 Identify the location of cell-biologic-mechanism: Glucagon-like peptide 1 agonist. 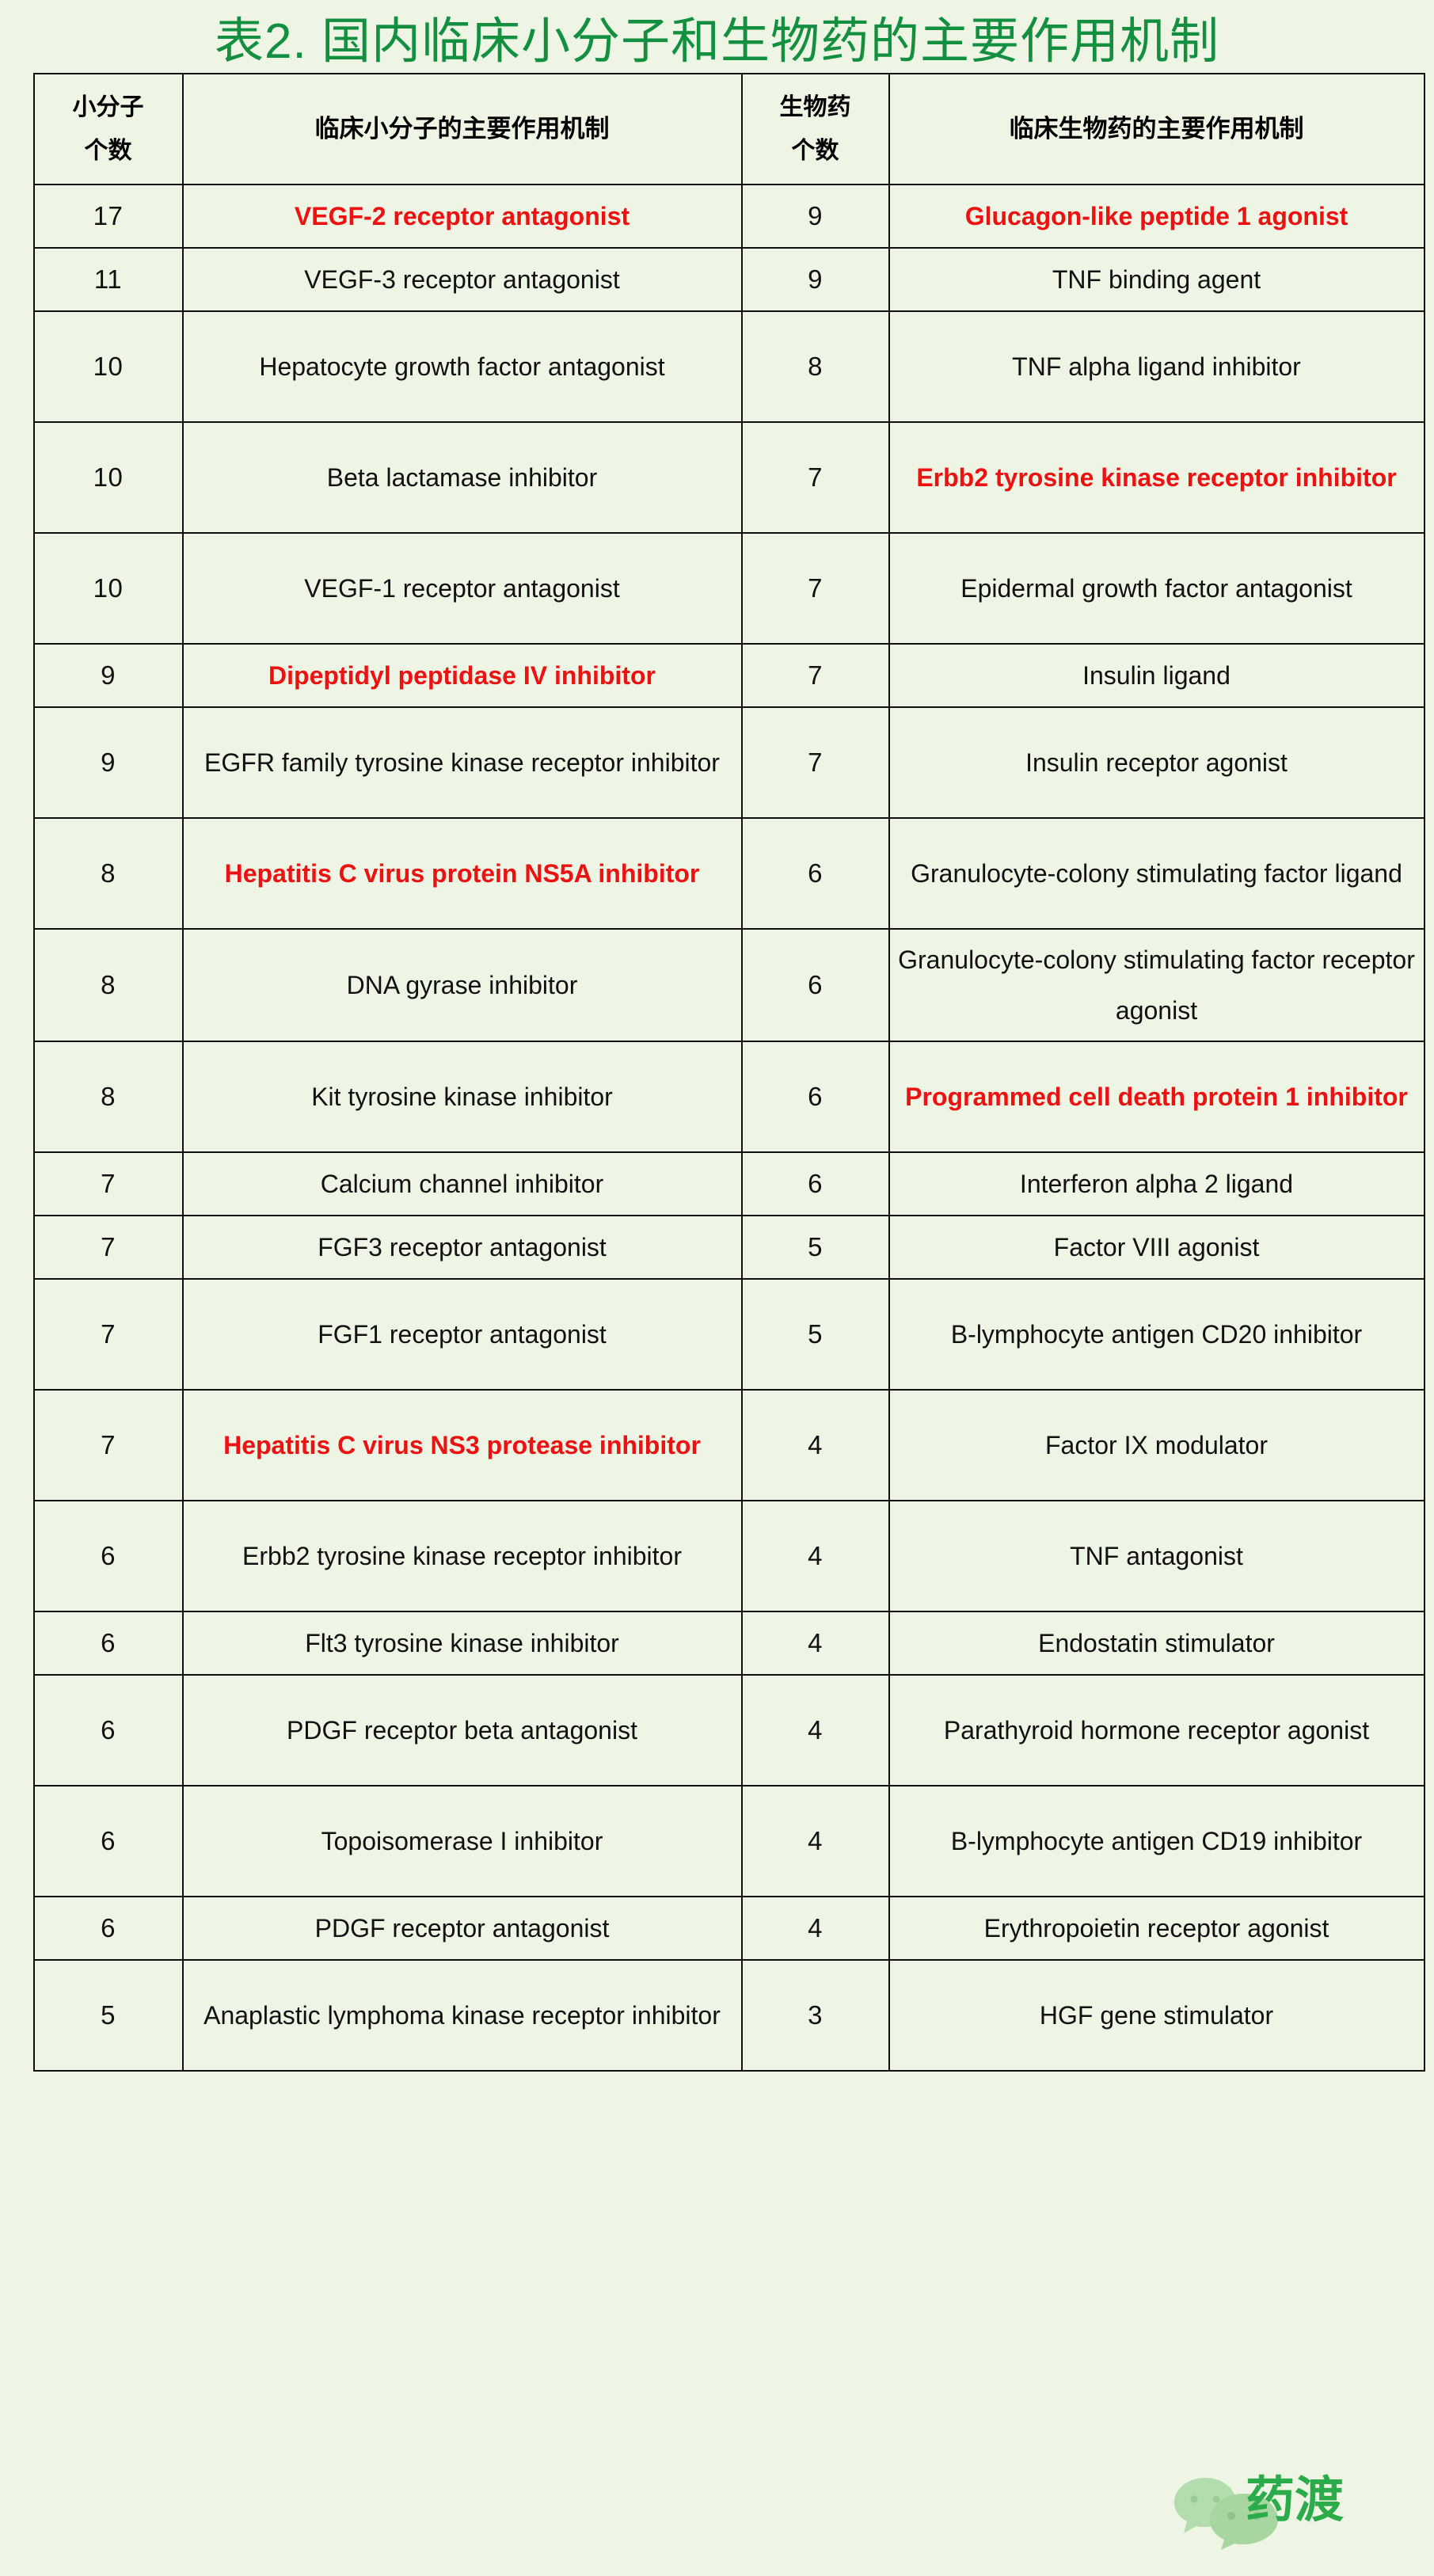
(1156, 216).